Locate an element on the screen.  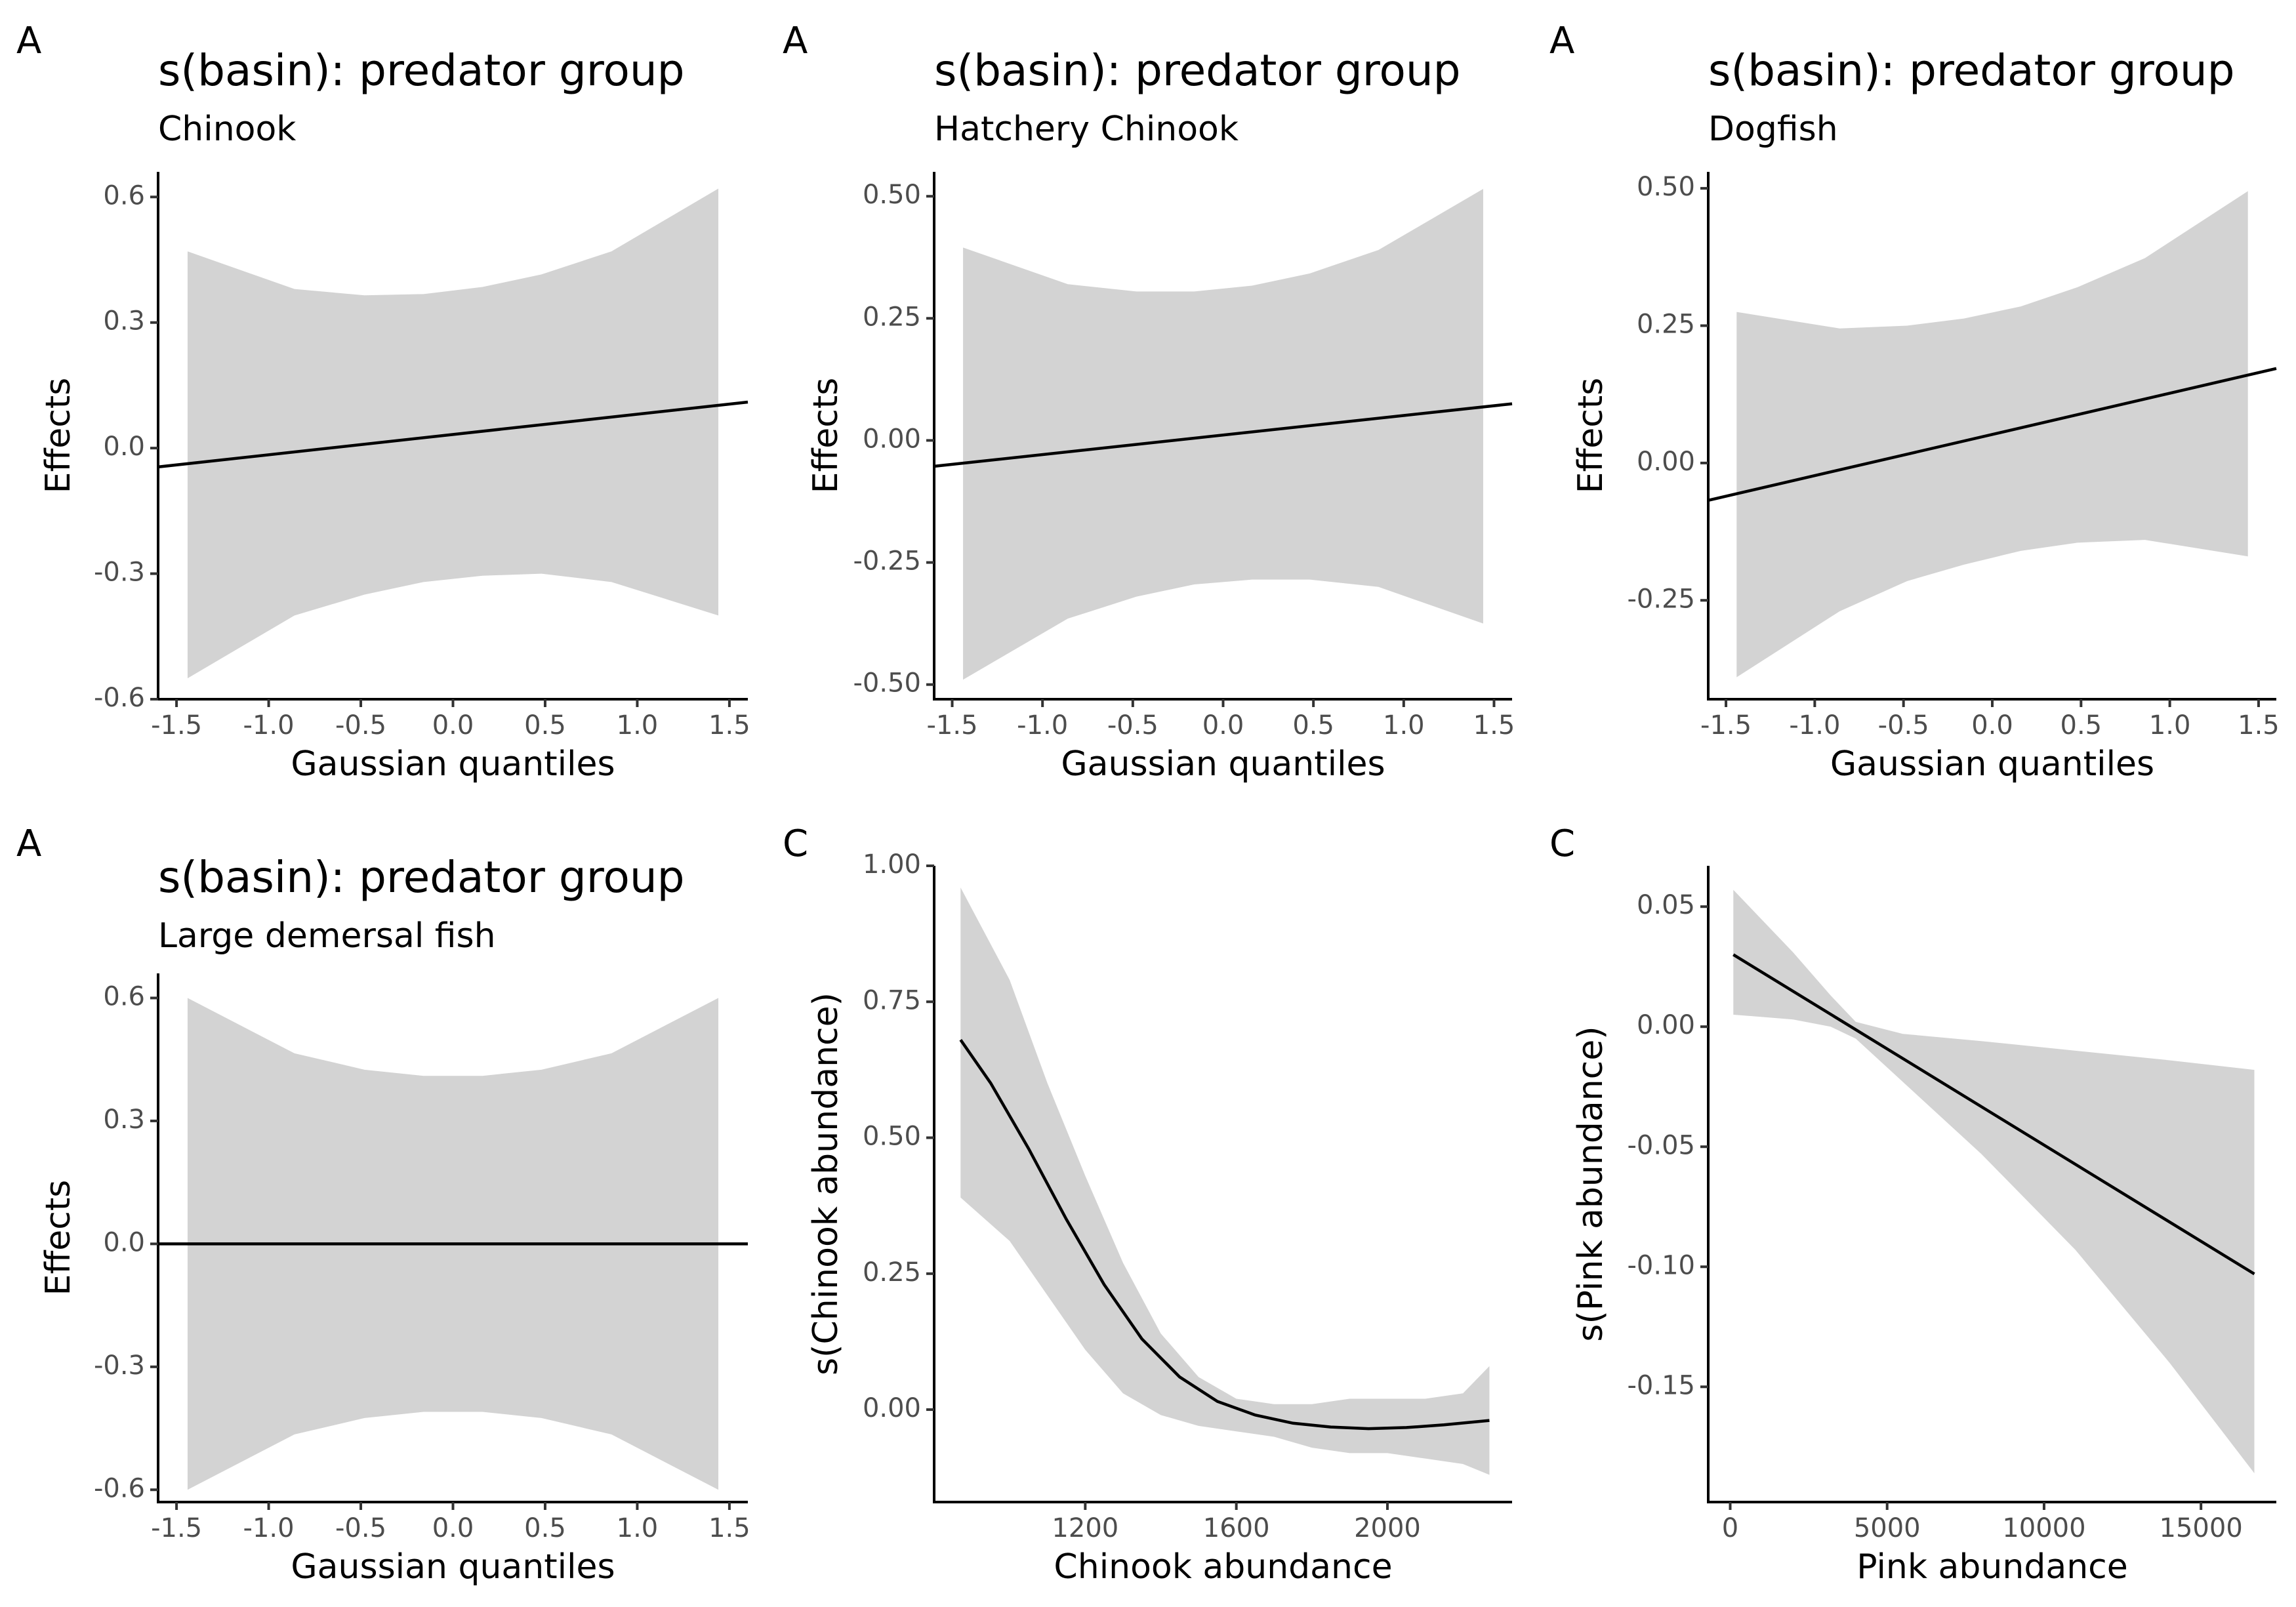
x-tick-label: 0 is located at coordinates (1730, 1528).